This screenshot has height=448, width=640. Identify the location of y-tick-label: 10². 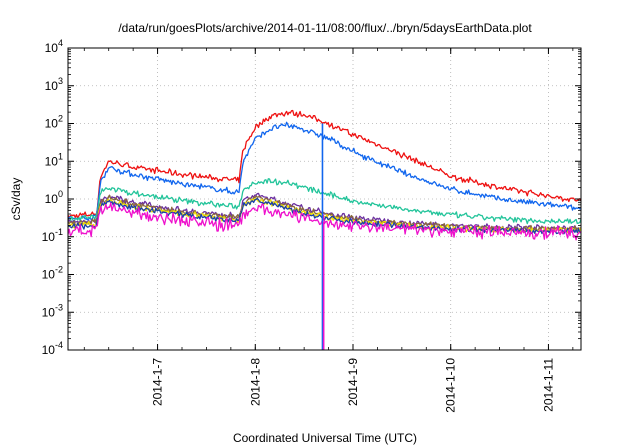
(54, 122).